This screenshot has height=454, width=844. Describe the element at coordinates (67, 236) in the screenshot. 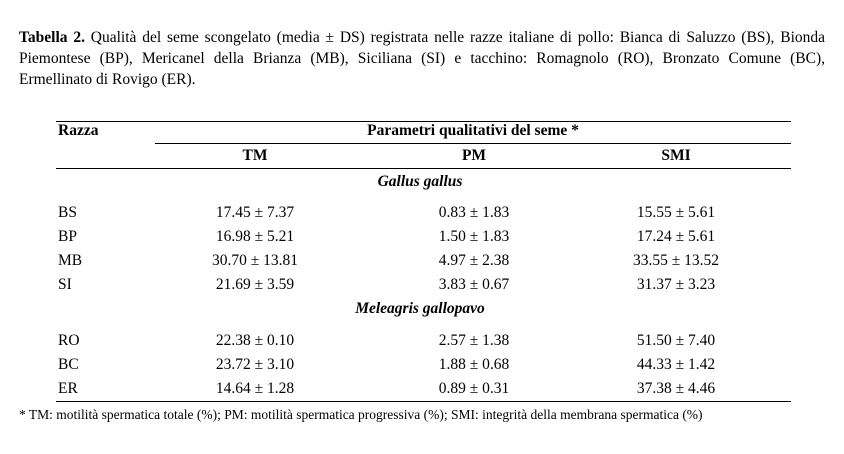

I see `cell-razza: BP` at that location.